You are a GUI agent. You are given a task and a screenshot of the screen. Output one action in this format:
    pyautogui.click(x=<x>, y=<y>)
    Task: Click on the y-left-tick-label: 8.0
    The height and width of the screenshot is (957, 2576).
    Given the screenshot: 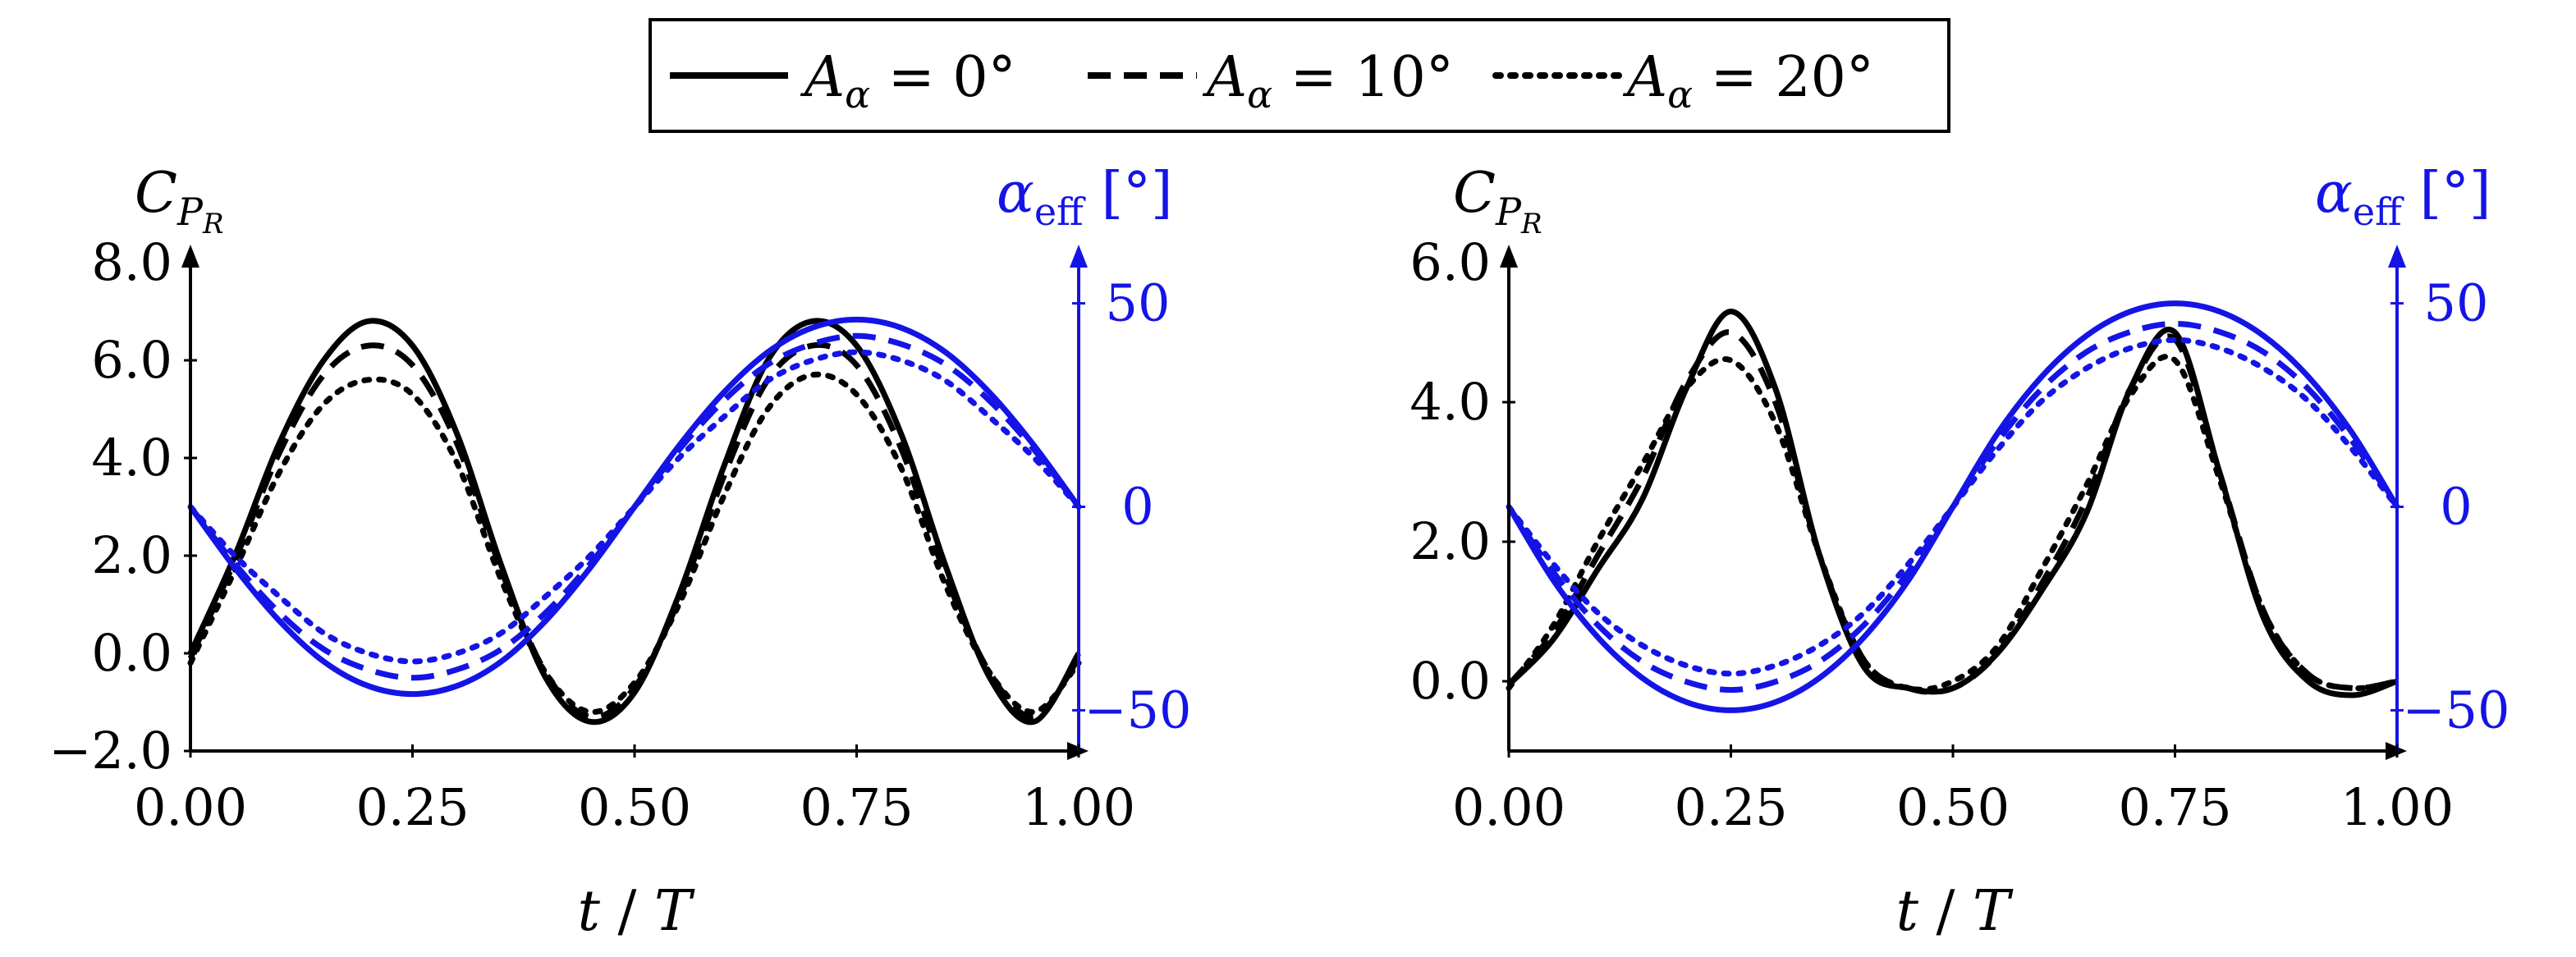 What is the action you would take?
    pyautogui.click(x=132, y=262)
    